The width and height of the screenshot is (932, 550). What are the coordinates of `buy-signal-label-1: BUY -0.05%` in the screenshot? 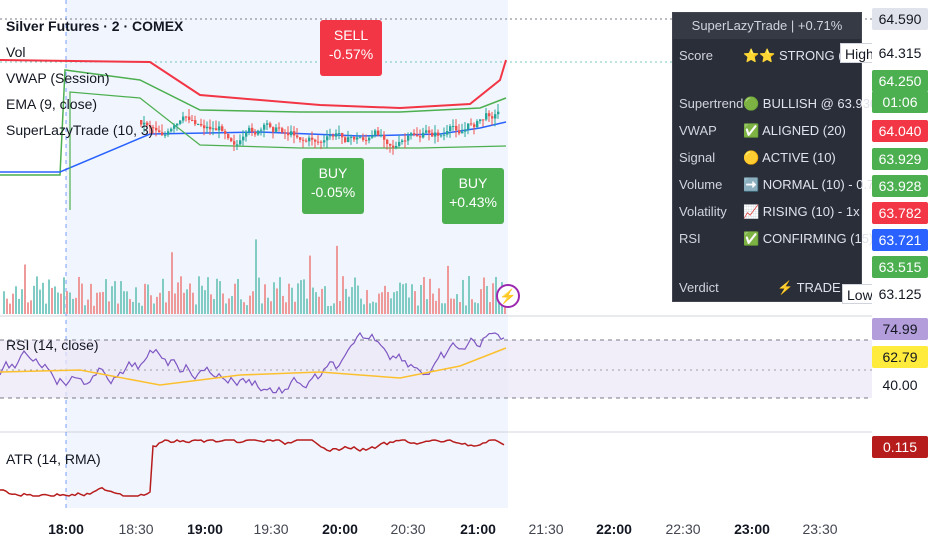 It's located at (333, 186).